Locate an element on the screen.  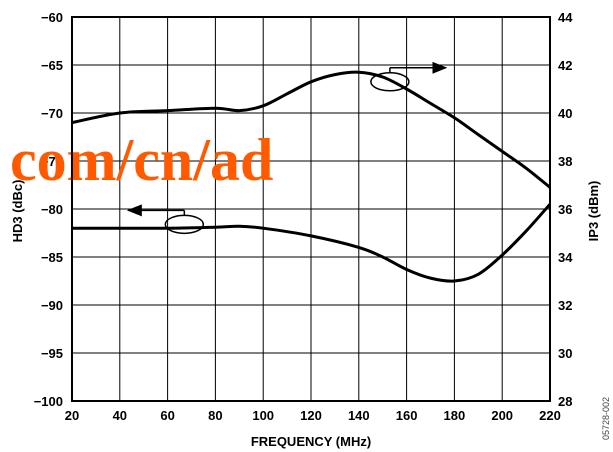
y-tick-label: −95 is located at coordinates (52, 353).